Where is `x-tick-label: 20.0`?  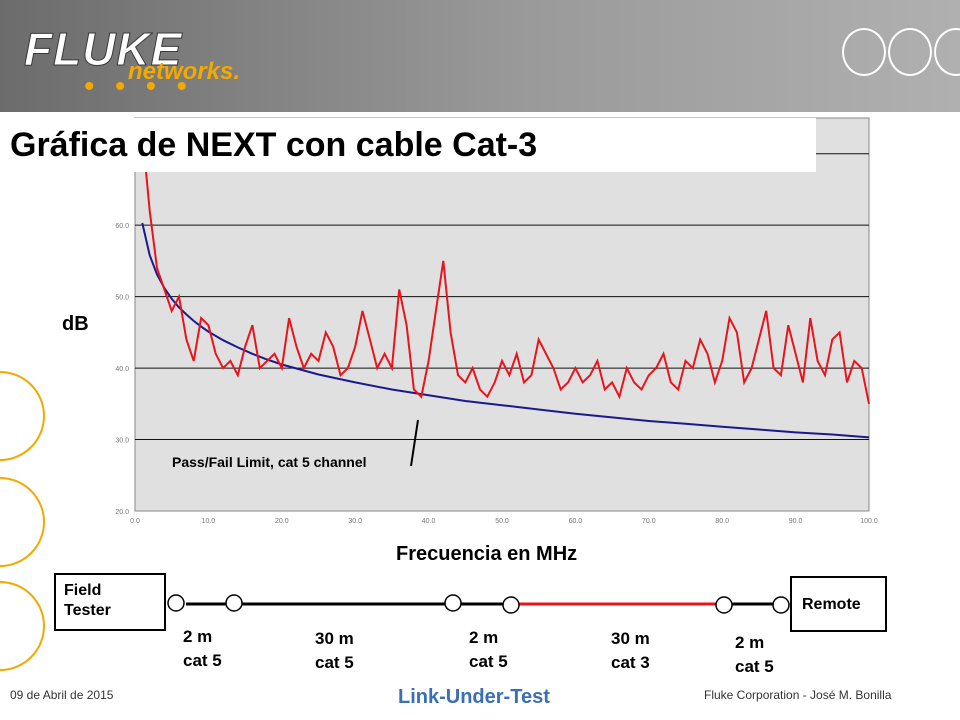
x-tick-label: 20.0 is located at coordinates (282, 521).